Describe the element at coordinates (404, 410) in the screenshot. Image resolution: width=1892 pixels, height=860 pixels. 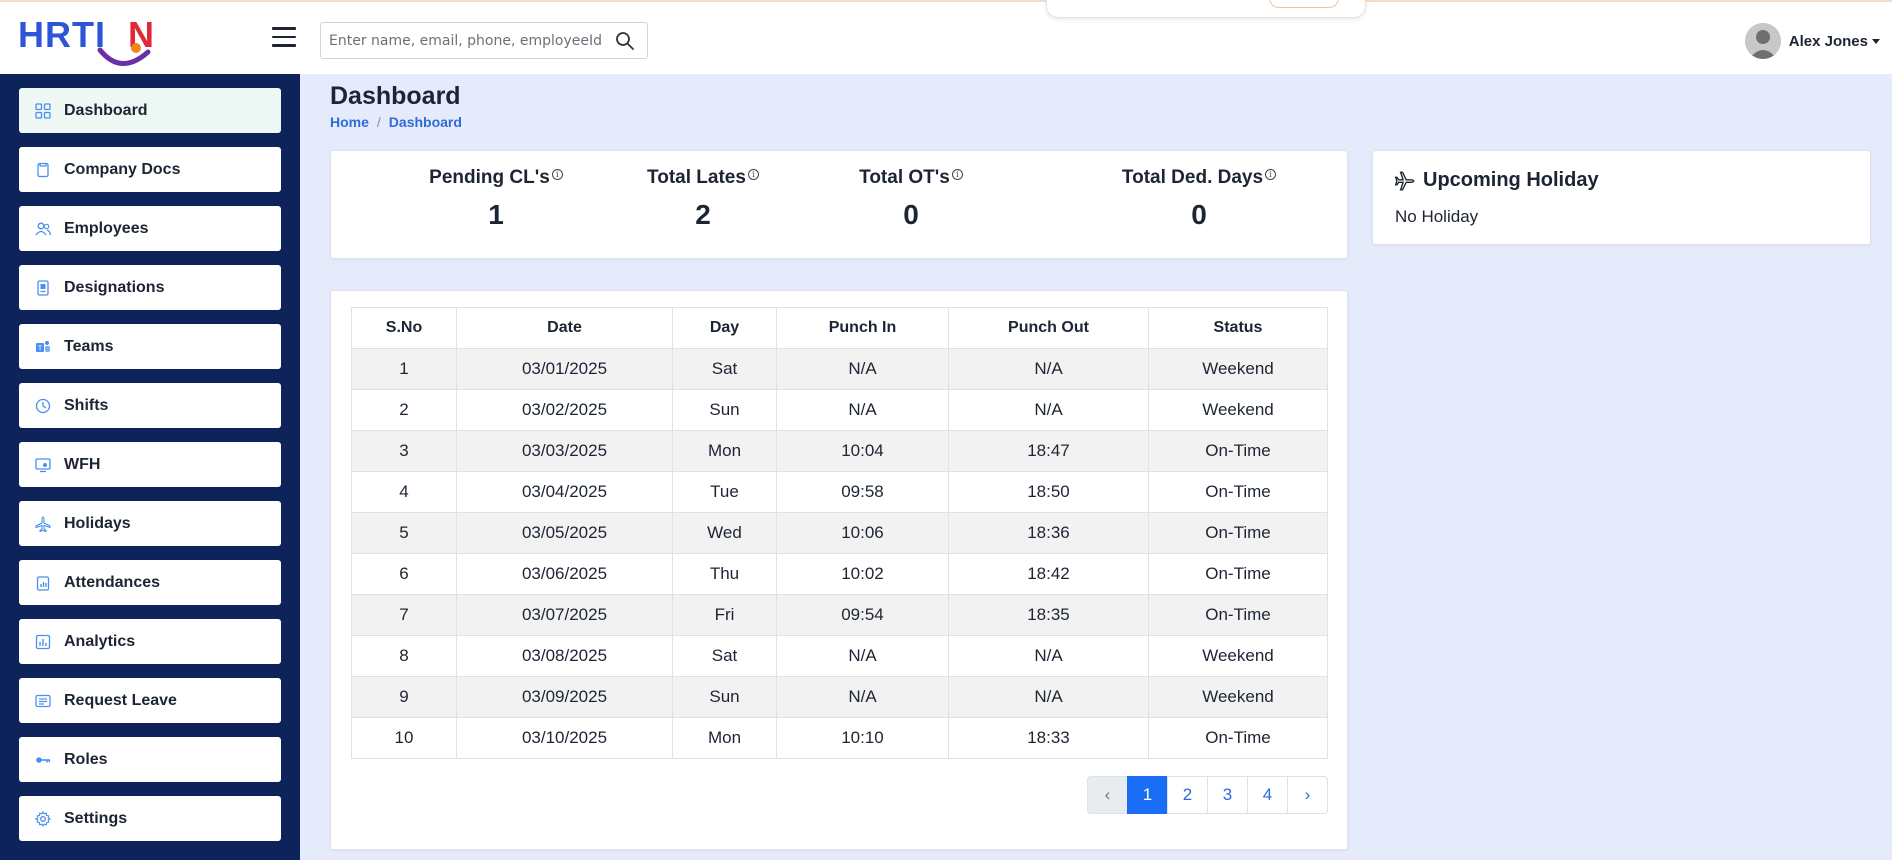
I see `cell-sno: 2` at that location.